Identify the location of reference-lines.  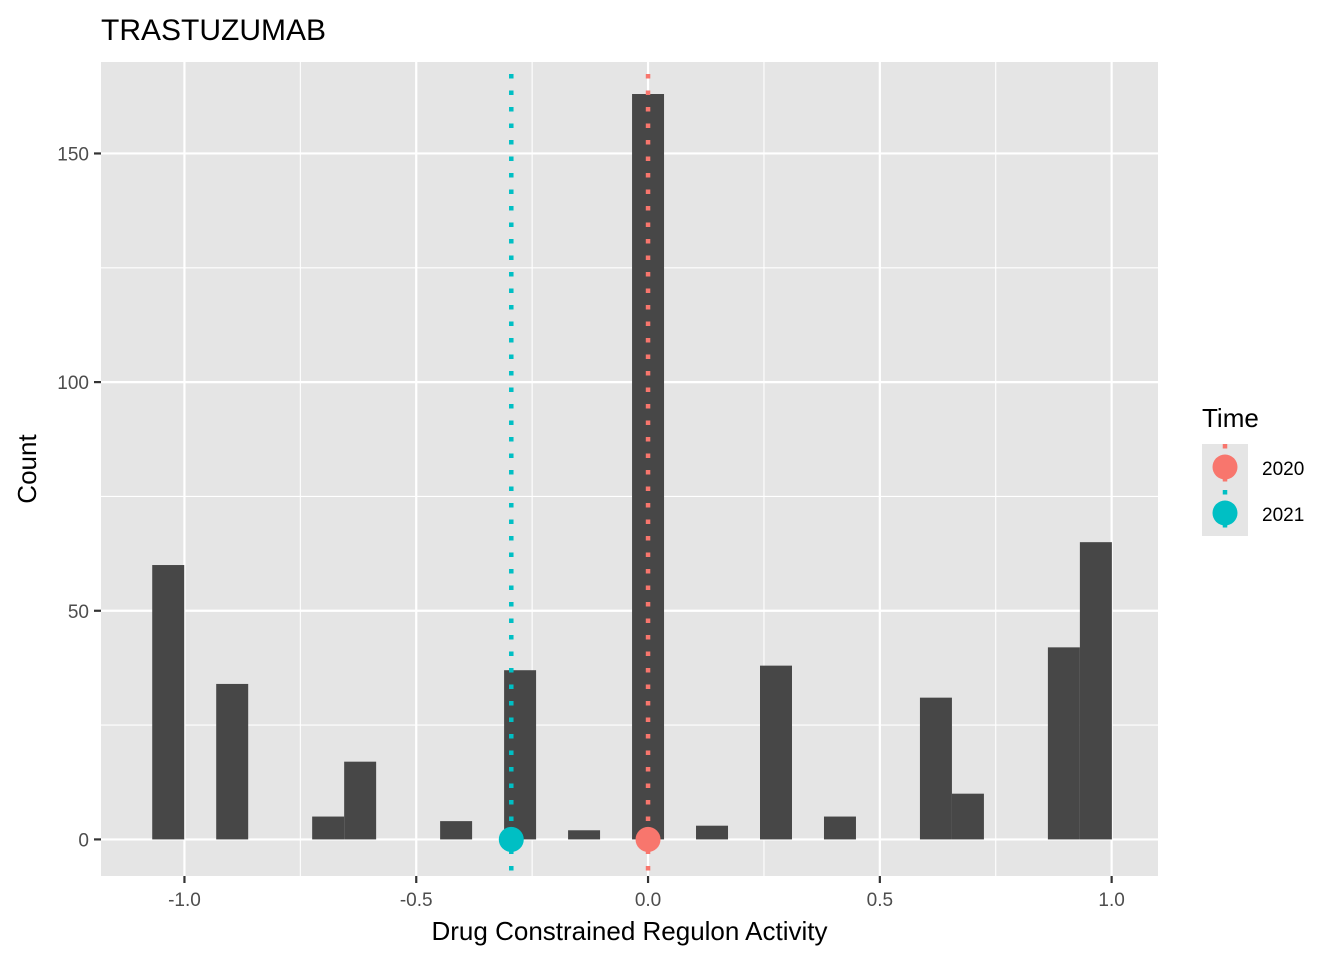
(580, 475).